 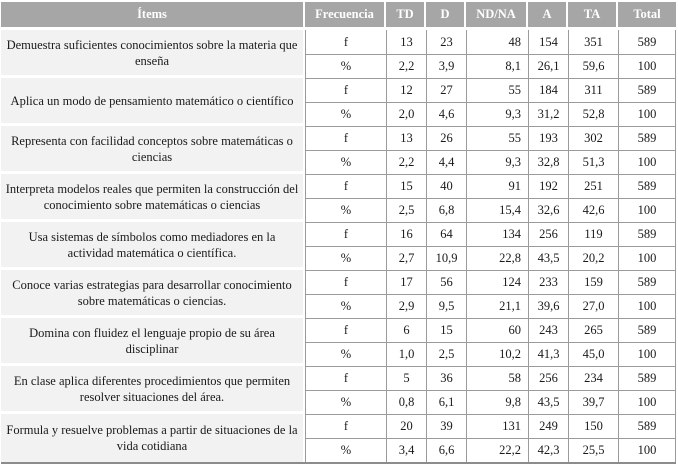 I want to click on value-cell: 8,1, so click(x=497, y=66).